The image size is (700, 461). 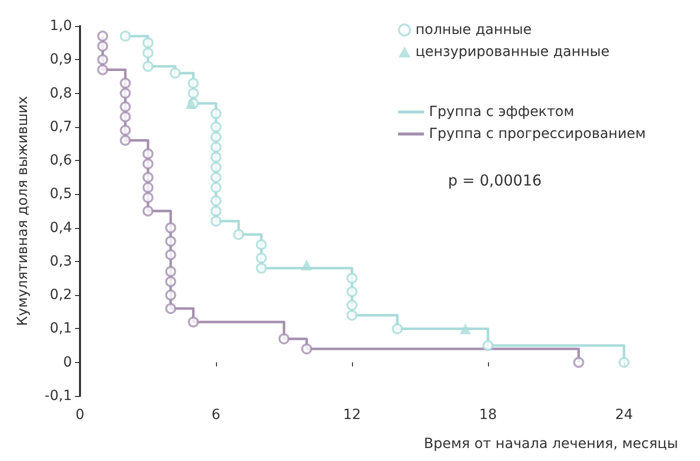 I want to click on y-tick-label: 0,8, so click(x=61, y=93).